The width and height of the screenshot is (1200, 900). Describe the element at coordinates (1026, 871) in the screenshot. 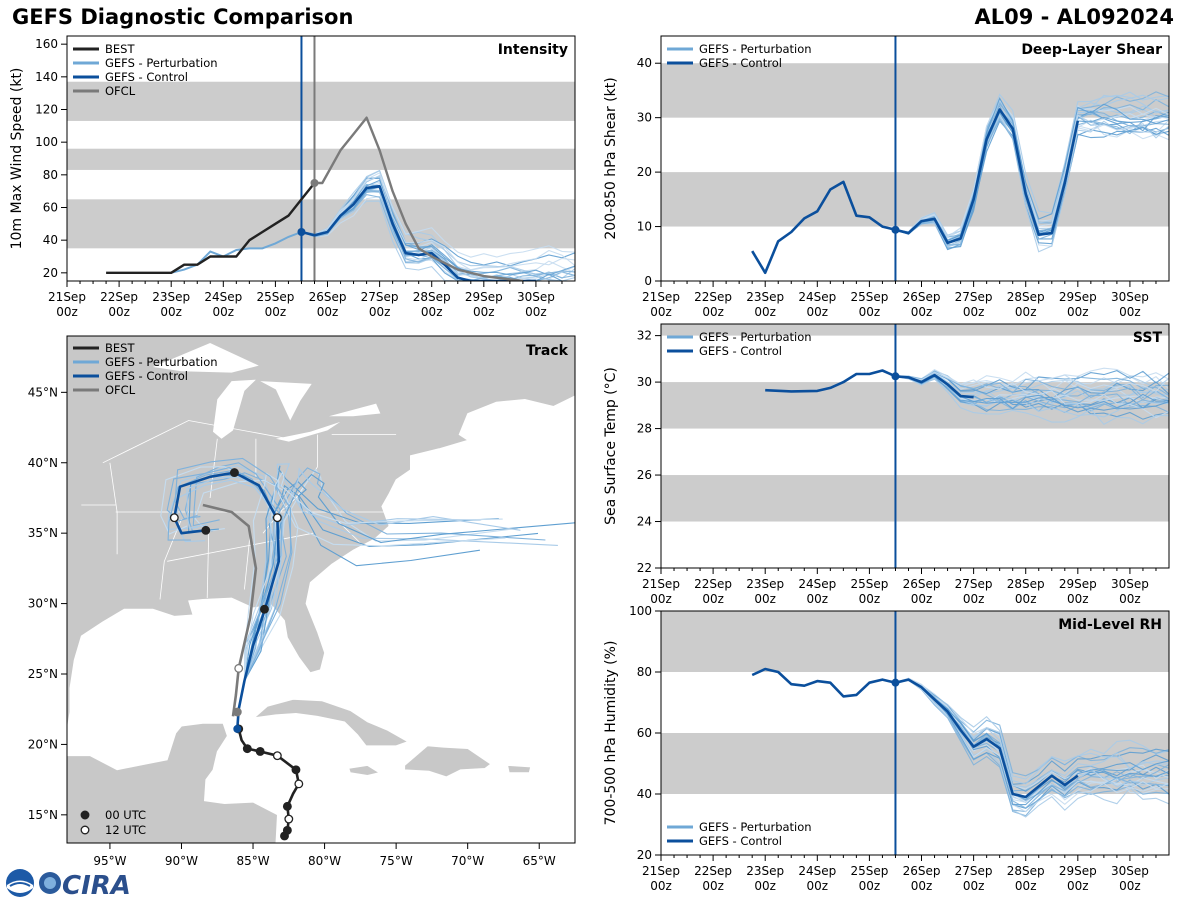

I see `rh-x-tick-label: 28Sep` at that location.